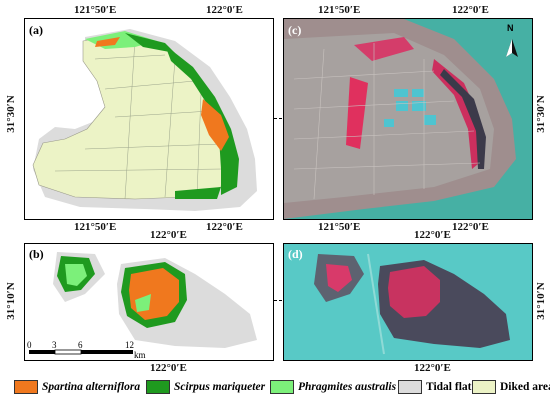  Describe the element at coordinates (470, 227) in the screenshot. I see `panel-c-bottom-lon-right: 122°0′E` at that location.